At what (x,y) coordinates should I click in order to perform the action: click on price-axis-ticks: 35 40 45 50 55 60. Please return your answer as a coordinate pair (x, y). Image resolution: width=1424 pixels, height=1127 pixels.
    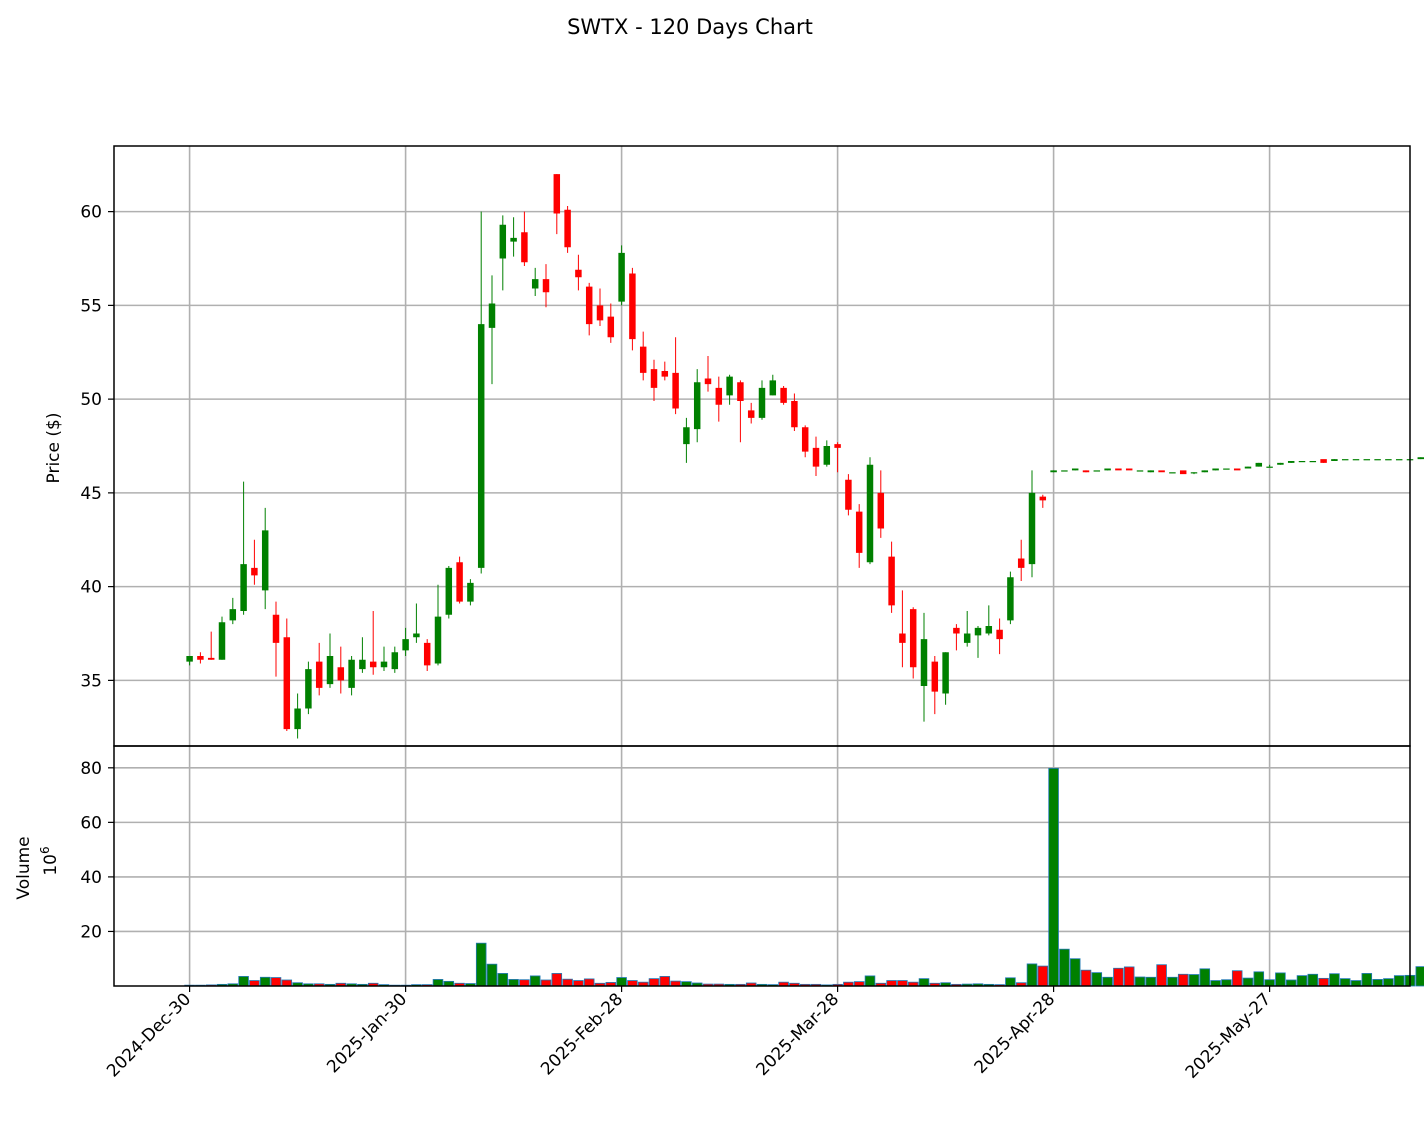
    Looking at the image, I should click on (97, 447).